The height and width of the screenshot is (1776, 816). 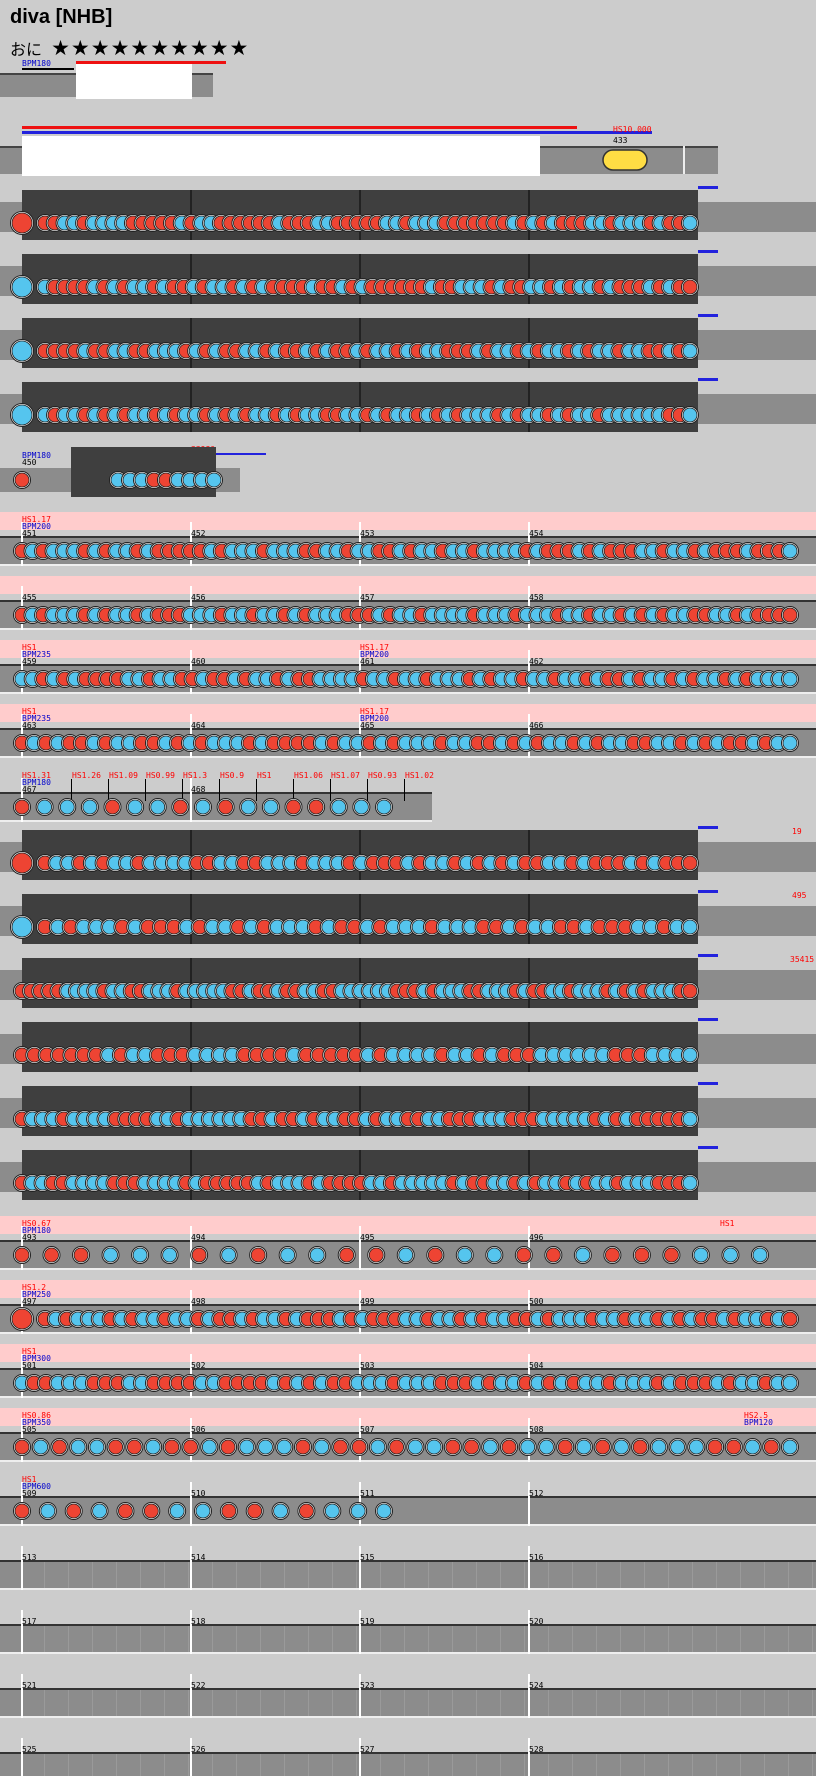 I want to click on difficulty-stars: ★★★★★★★★★★, so click(x=150, y=48).